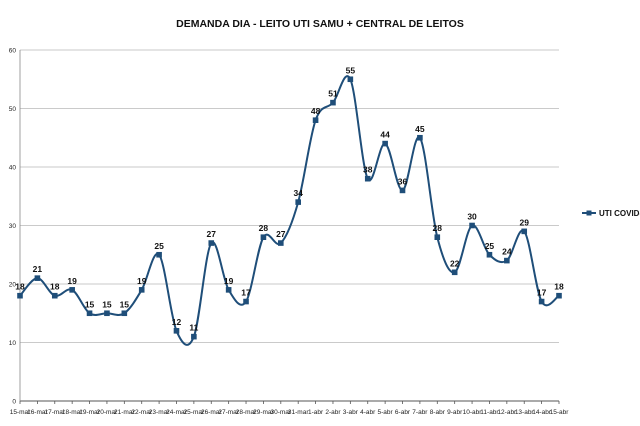  Describe the element at coordinates (141, 412) in the screenshot. I see `x-tick-label: 22-mar` at that location.